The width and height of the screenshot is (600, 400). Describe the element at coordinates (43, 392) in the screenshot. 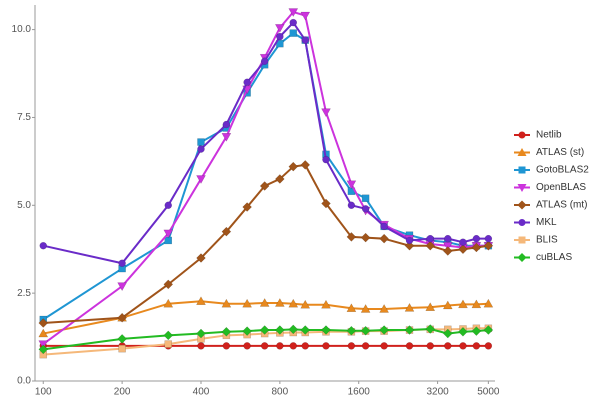

I see `x-tick-label: 100` at that location.